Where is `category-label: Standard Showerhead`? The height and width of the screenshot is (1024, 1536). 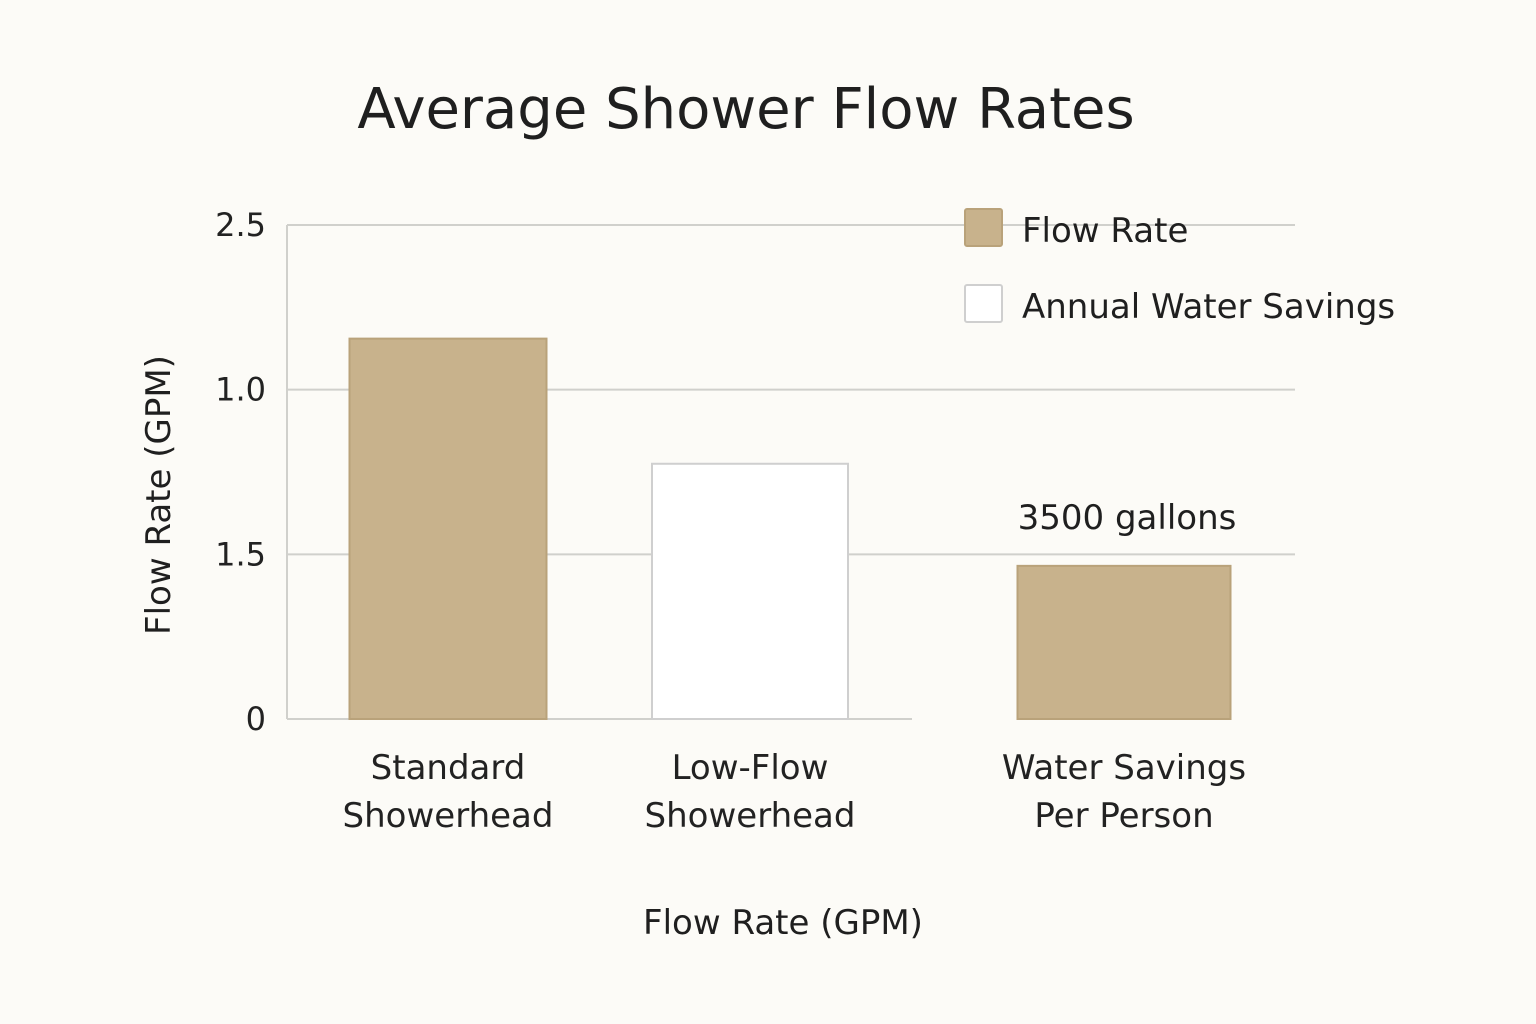
category-label: Standard Showerhead is located at coordinates (448, 792).